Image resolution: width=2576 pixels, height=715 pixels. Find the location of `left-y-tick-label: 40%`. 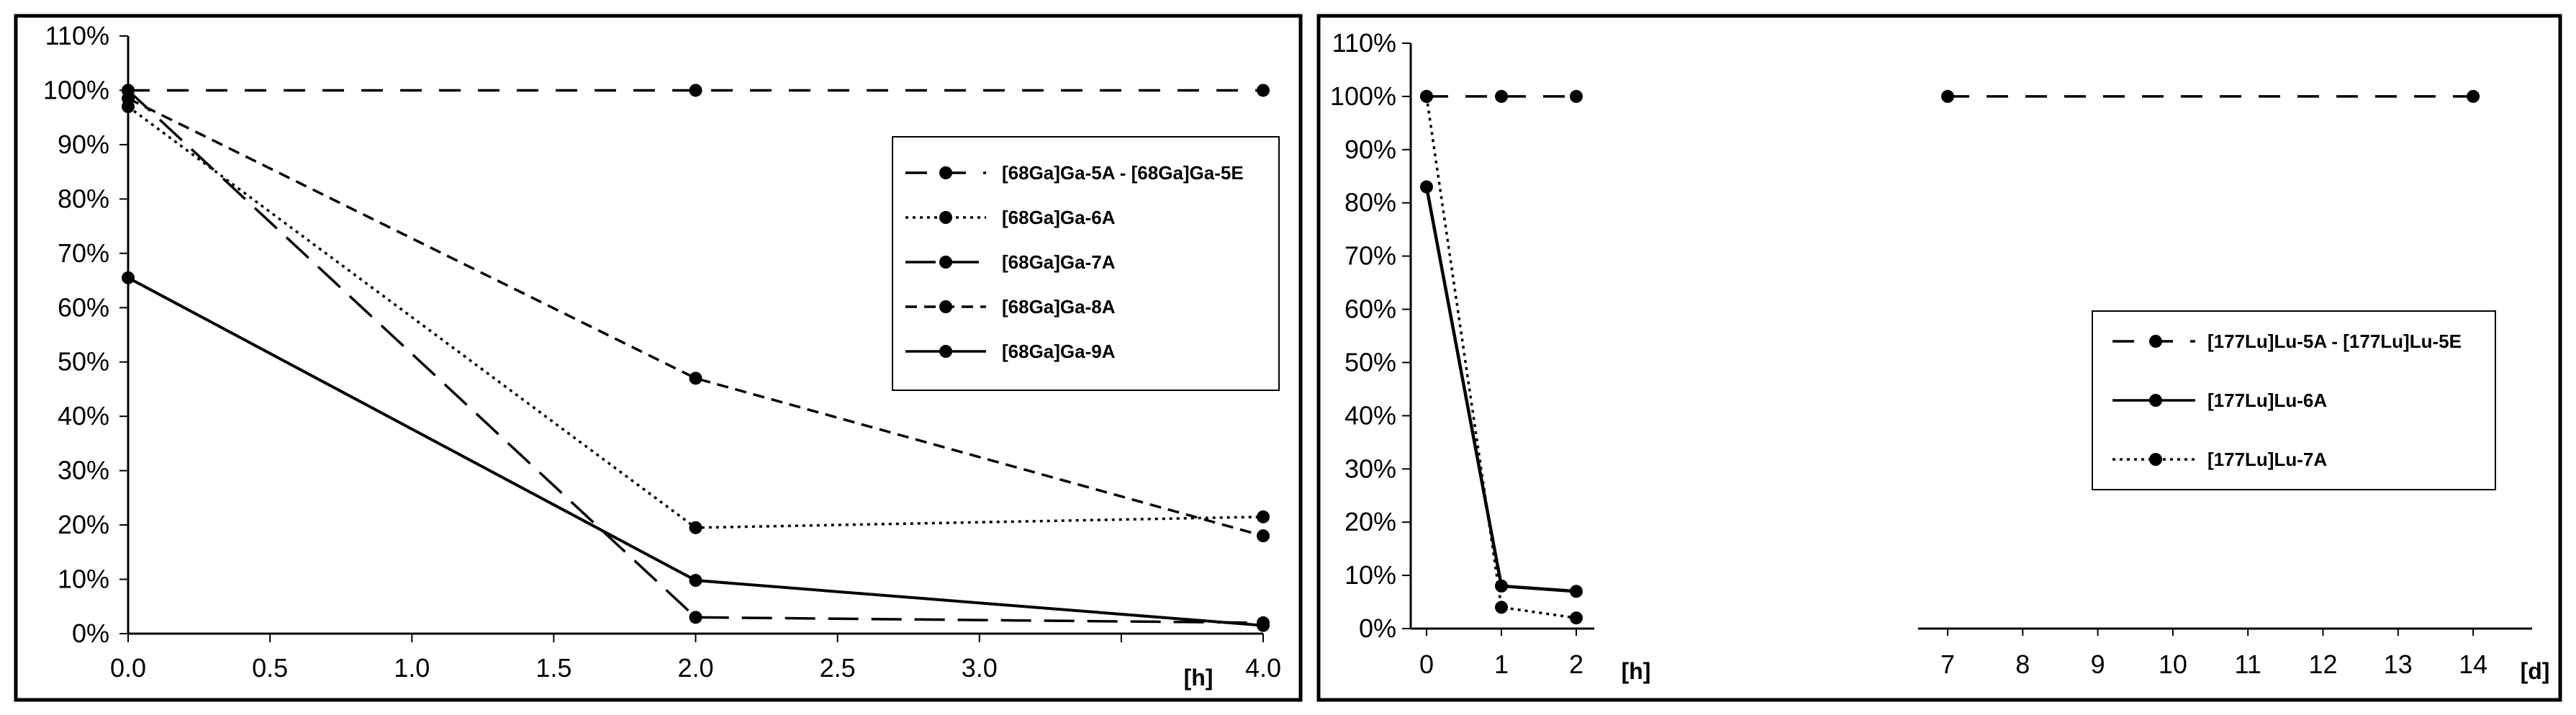

left-y-tick-label: 40% is located at coordinates (84, 416).